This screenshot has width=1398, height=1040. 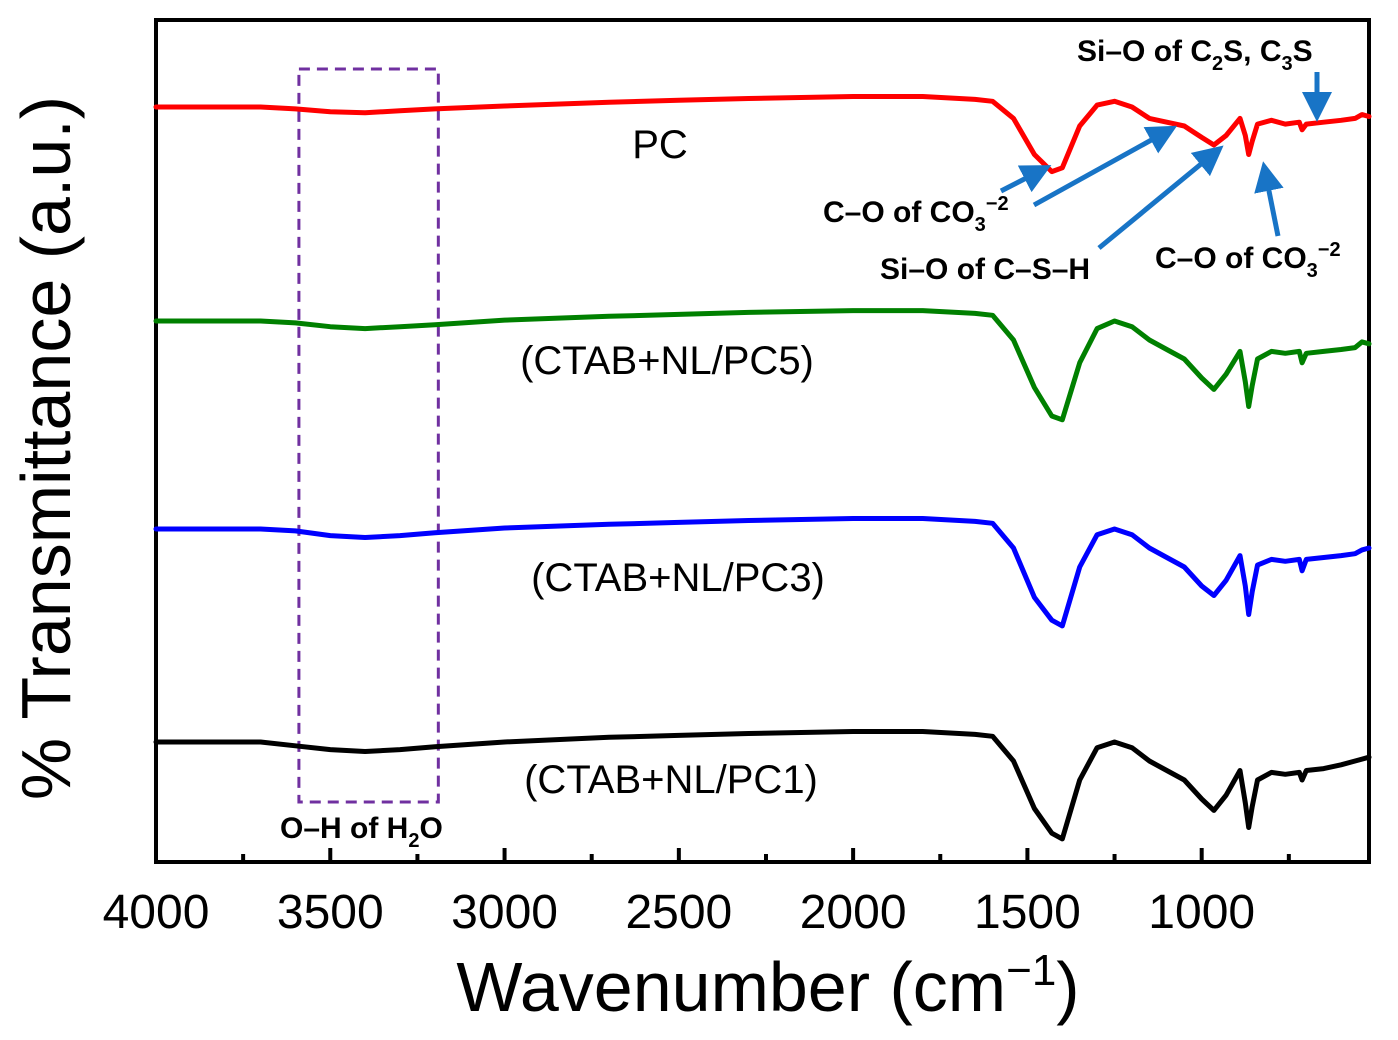 What do you see at coordinates (667, 361) in the screenshot?
I see `series-label-pc5: (CTAB+NL/PC5)` at bounding box center [667, 361].